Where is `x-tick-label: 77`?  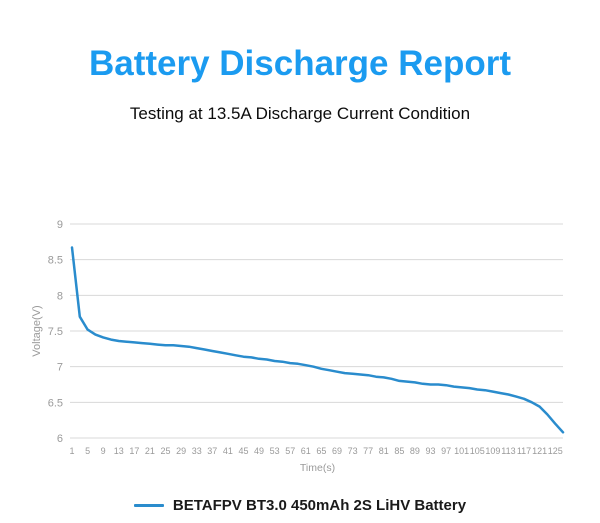
x-tick-label: 77 is located at coordinates (368, 451).